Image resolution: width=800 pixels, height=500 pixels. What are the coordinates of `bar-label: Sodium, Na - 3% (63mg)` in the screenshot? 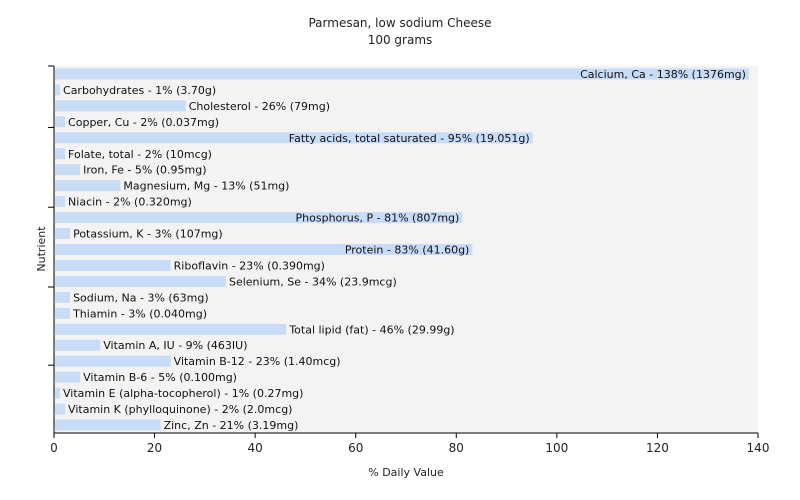 It's located at (141, 297).